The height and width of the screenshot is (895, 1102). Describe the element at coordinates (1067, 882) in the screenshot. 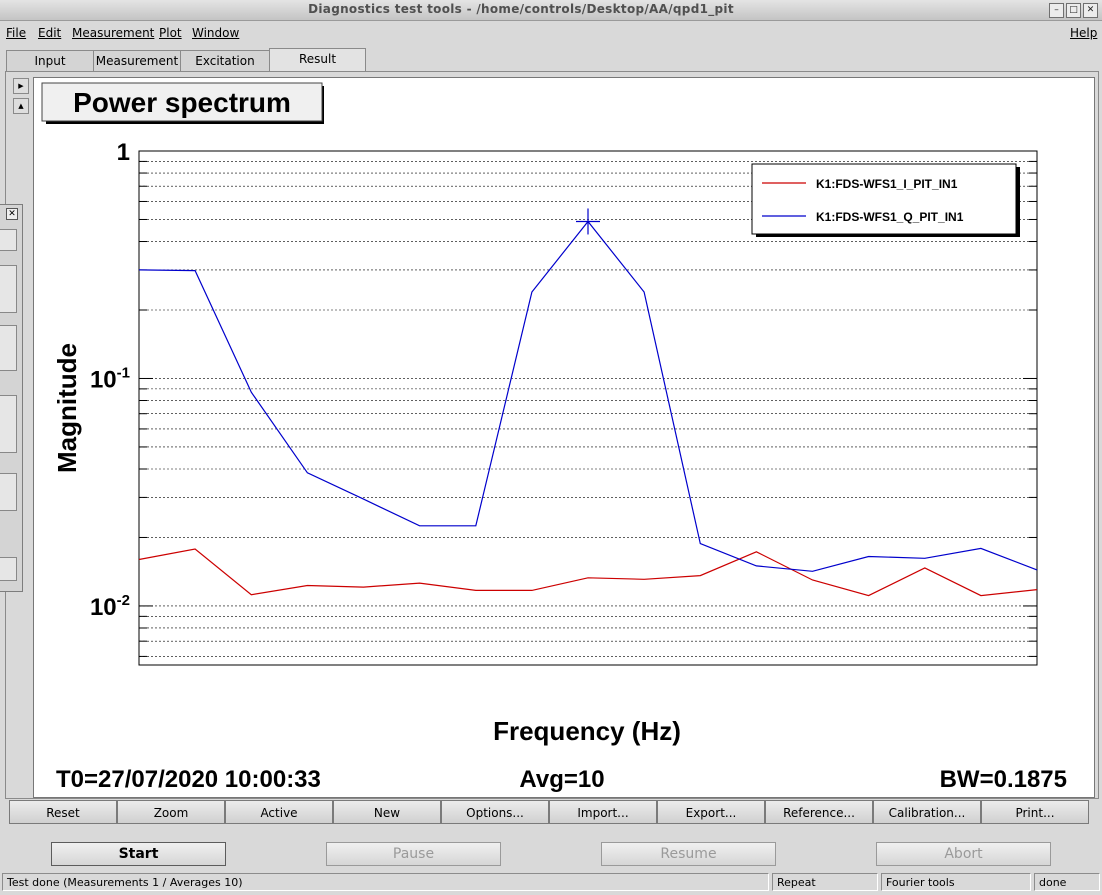

I see `status-state: done` at that location.